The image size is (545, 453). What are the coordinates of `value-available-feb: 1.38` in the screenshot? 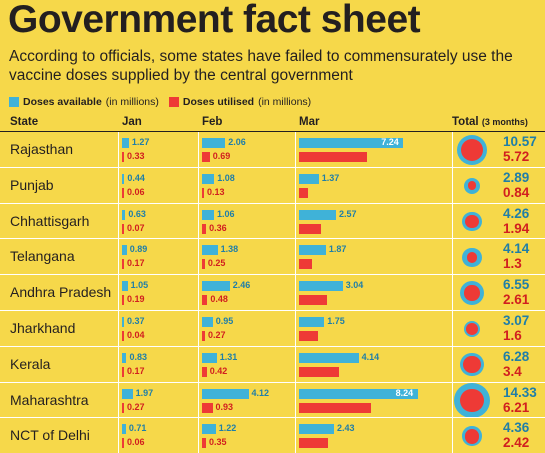 It's located at (229, 249).